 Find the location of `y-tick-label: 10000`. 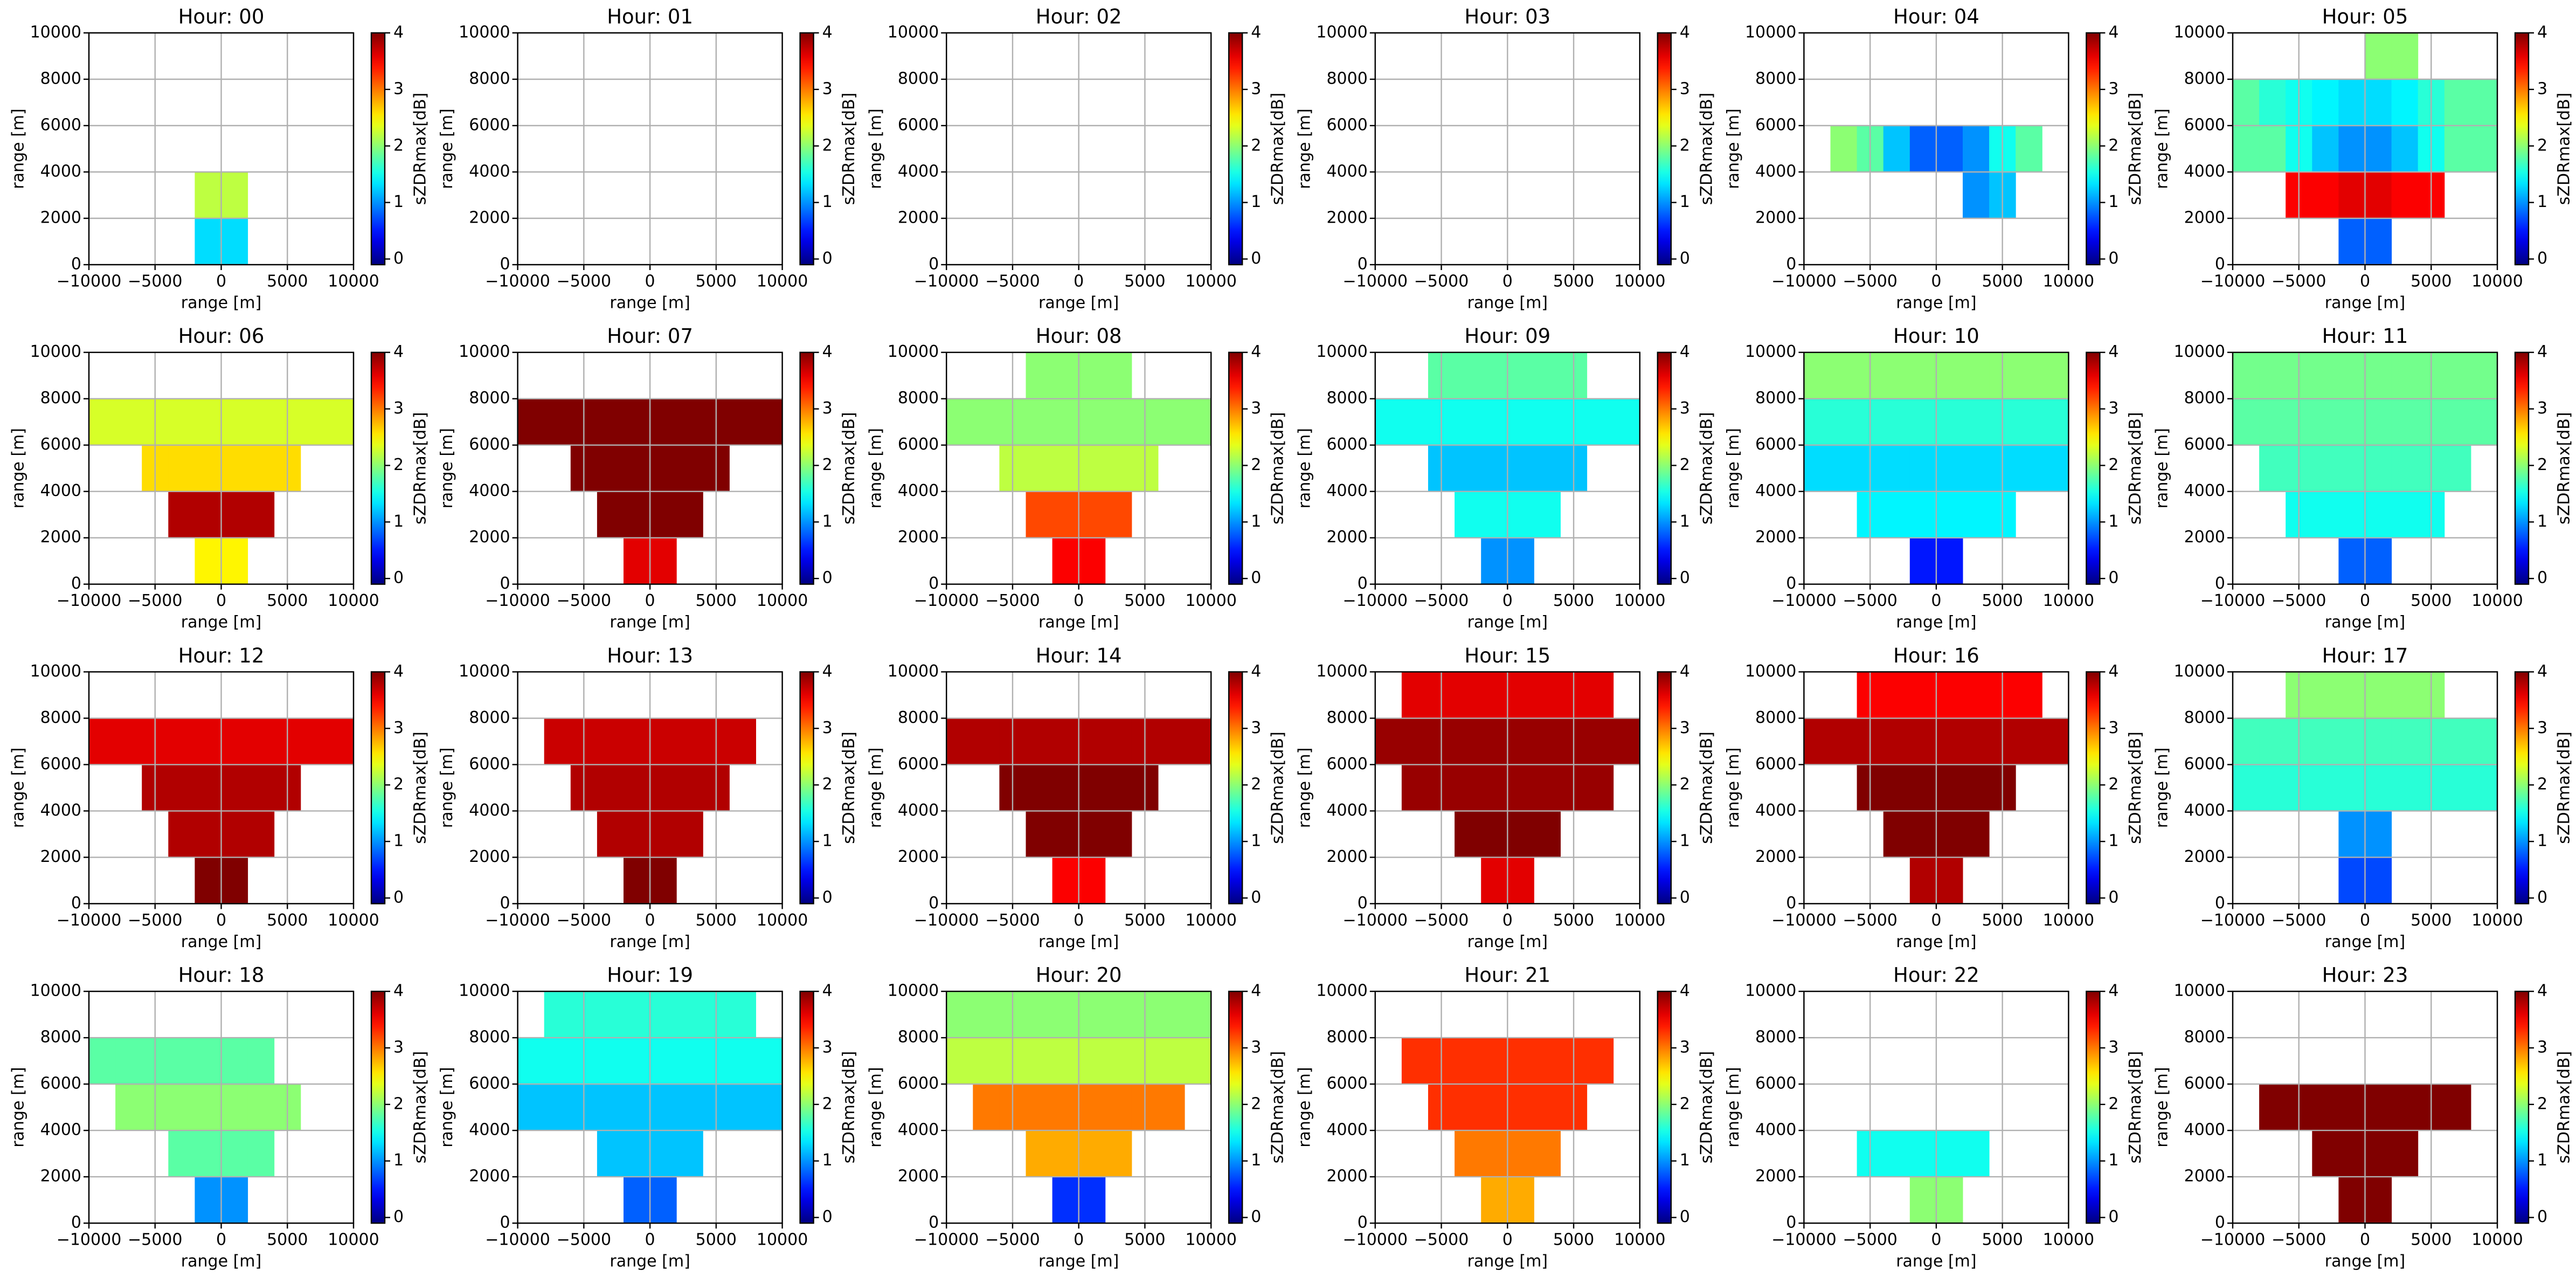

y-tick-label: 10000 is located at coordinates (1341, 671).